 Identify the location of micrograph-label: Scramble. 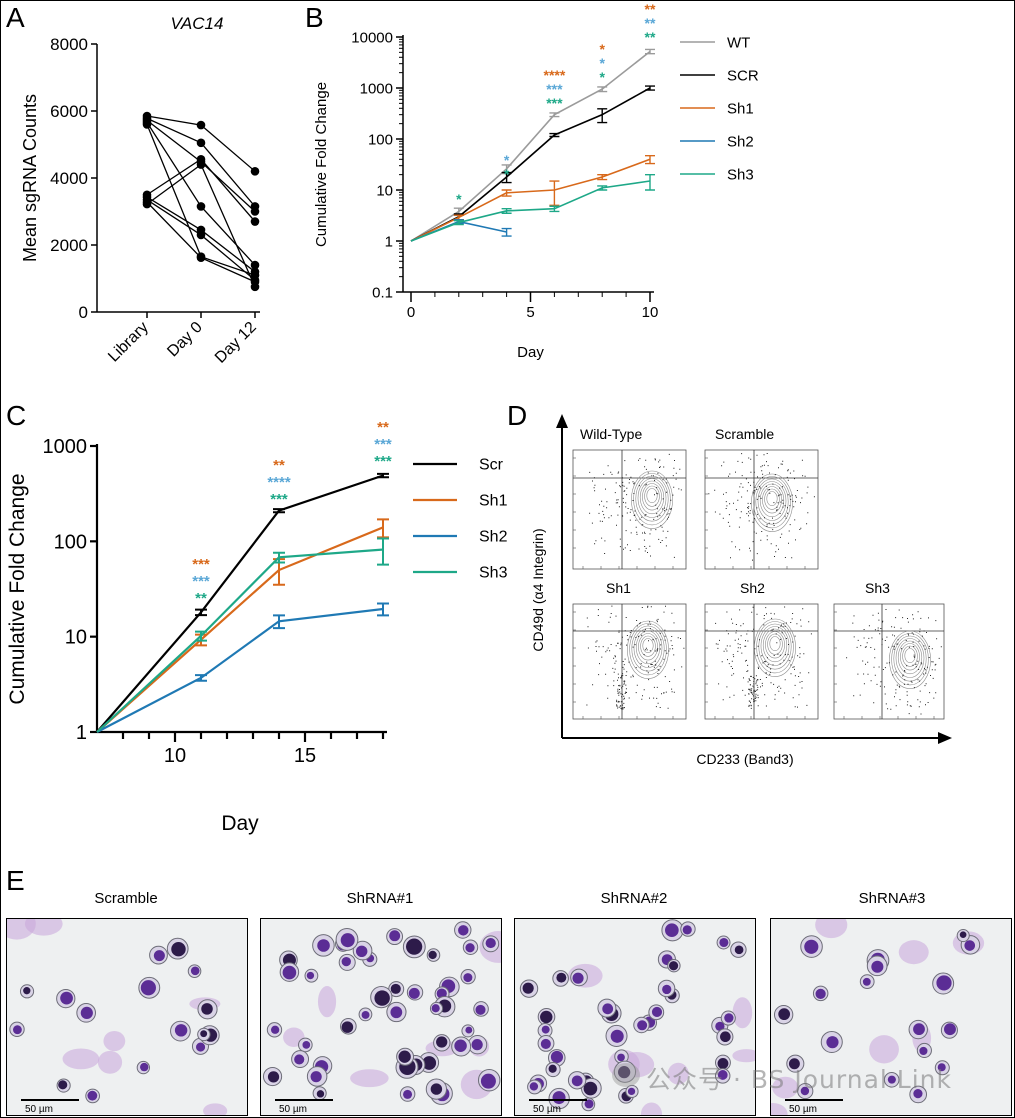
(125, 898).